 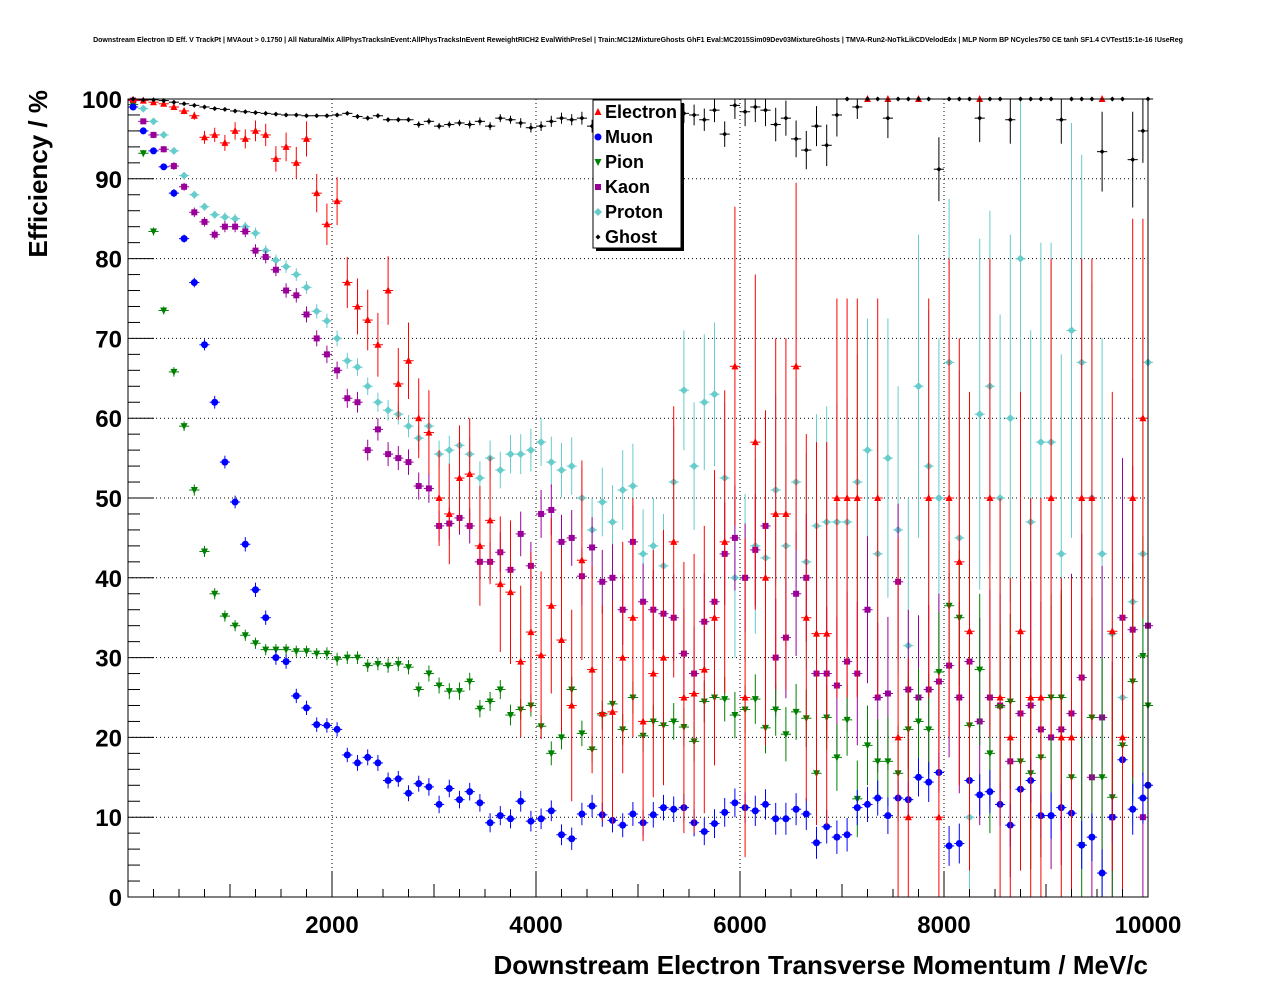 What do you see at coordinates (598, 237) in the screenshot?
I see `legend-marker-ghost` at bounding box center [598, 237].